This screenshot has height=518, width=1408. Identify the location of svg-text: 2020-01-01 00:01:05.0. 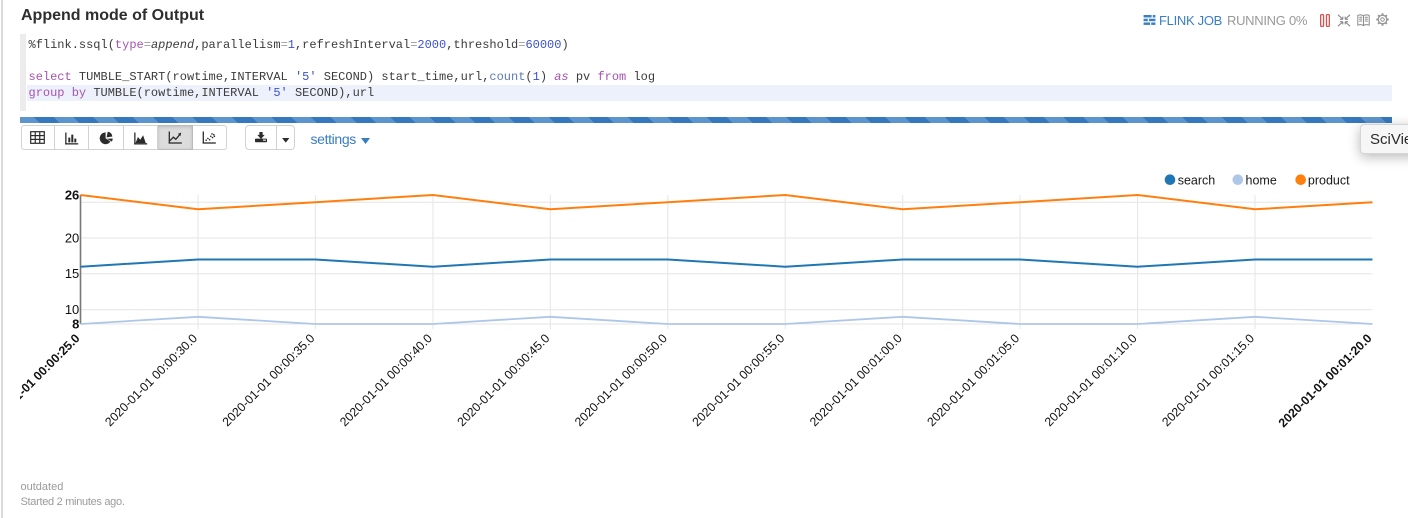
(973, 380).